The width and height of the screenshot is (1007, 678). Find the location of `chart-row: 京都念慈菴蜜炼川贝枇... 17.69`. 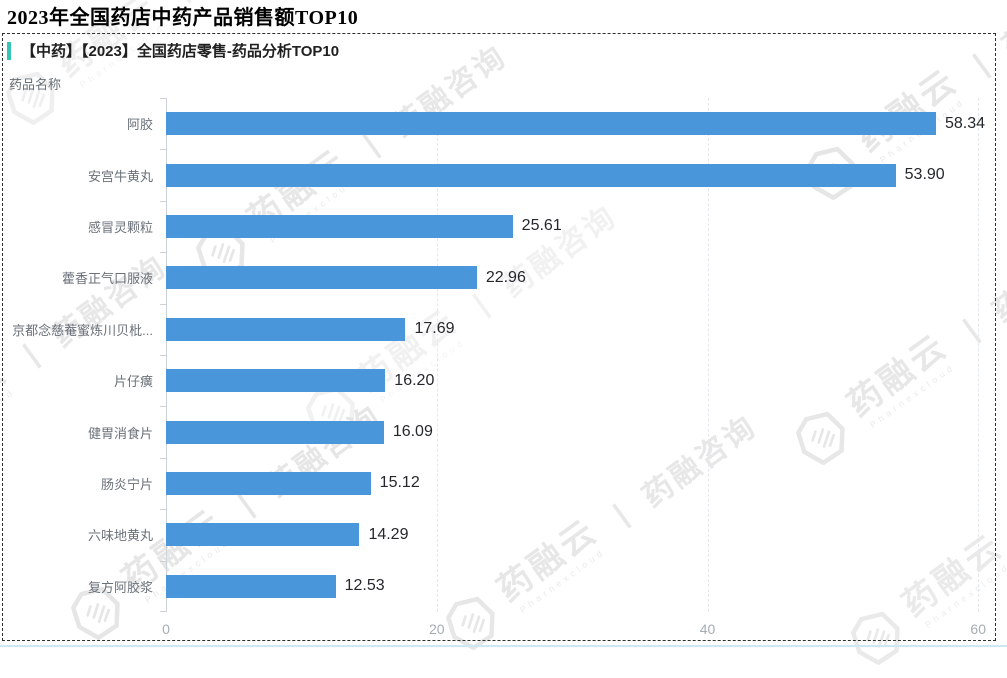

chart-row: 京都念慈菴蜜炼川贝枇... 17.69 is located at coordinates (494, 329).